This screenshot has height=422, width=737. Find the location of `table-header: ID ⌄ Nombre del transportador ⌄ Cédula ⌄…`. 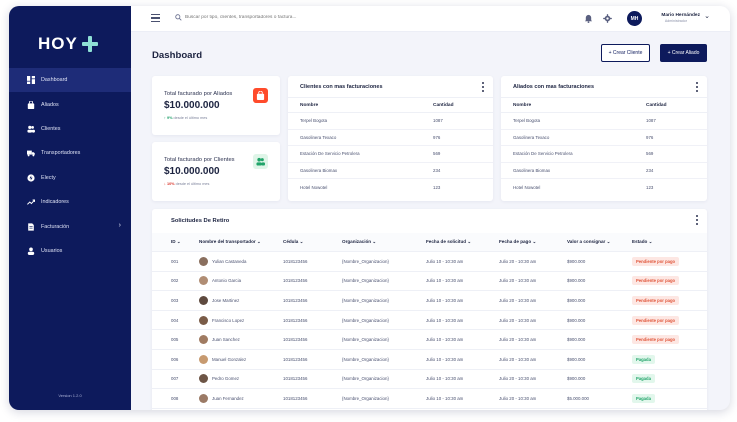

table-header: ID ⌄ Nombre del transportador ⌄ Cédula ⌄… is located at coordinates (429, 242).